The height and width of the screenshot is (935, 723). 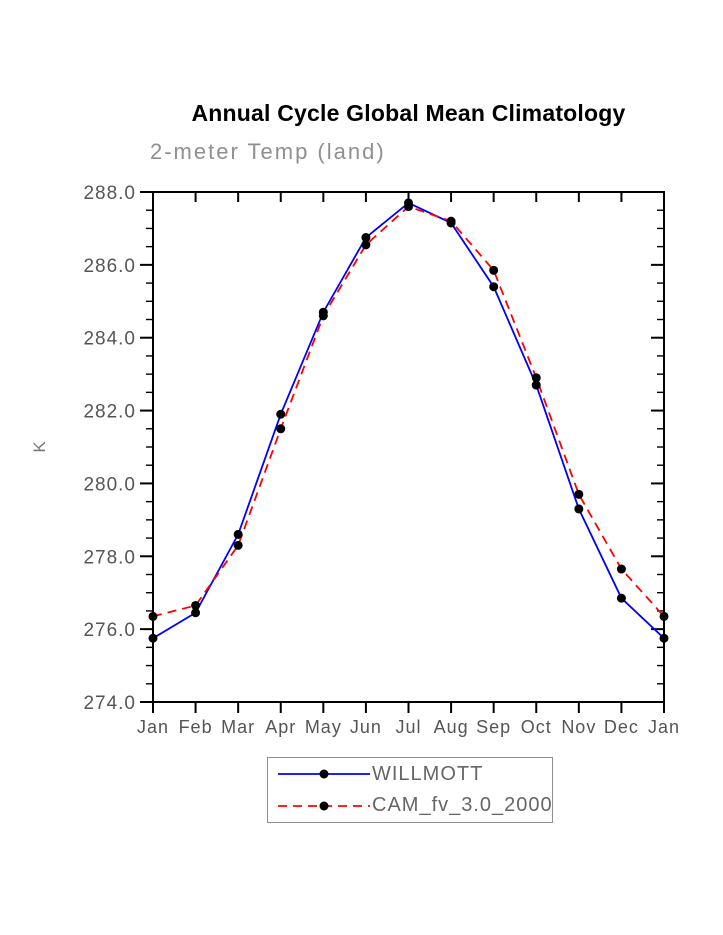 I want to click on x-tick-label: Jul, so click(x=408, y=727).